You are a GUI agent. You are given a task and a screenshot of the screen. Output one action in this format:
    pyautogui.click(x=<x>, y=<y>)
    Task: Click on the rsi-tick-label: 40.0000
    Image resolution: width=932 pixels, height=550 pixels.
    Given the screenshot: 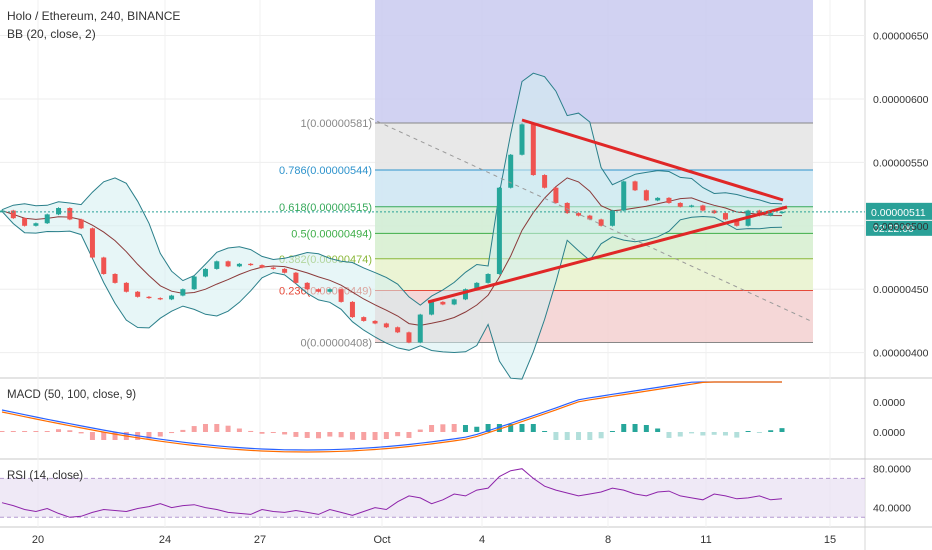 What is the action you would take?
    pyautogui.click(x=892, y=509)
    